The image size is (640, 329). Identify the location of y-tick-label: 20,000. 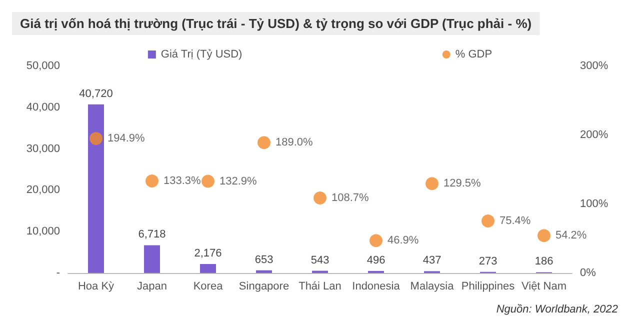
(43, 190).